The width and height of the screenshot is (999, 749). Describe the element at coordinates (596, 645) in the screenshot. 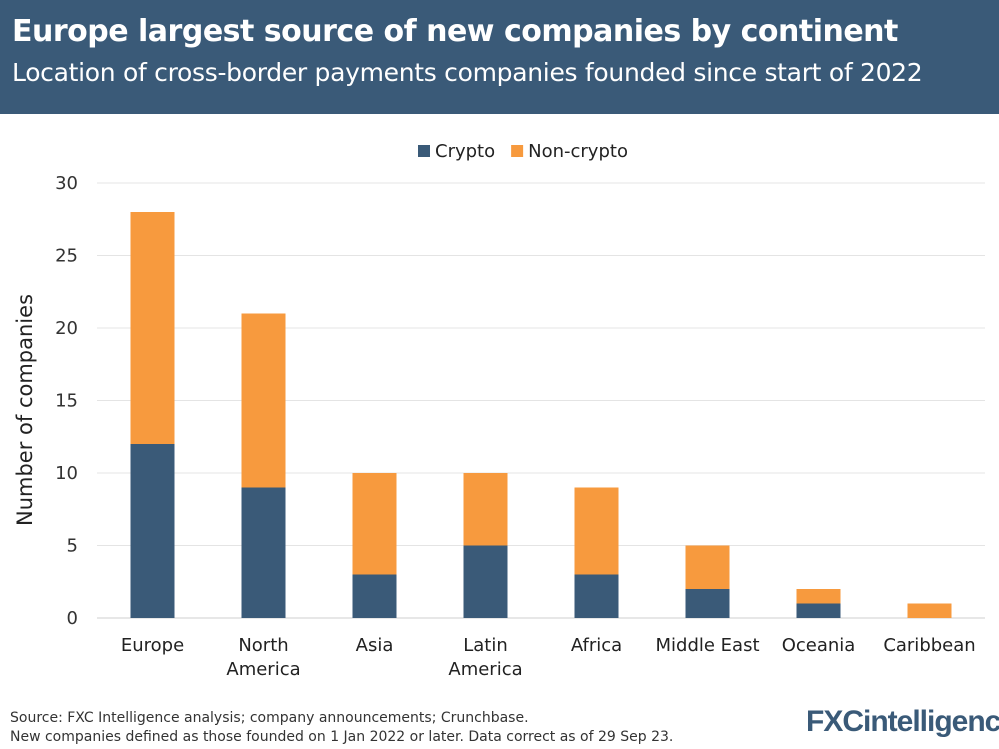

I see `x-tick-label: Africa` at that location.